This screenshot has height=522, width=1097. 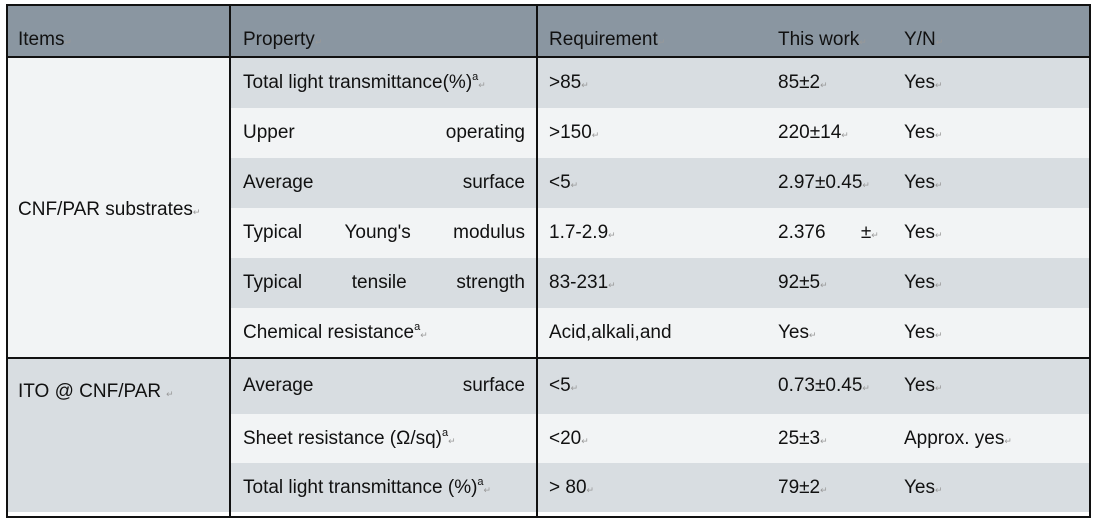 I want to click on group-label-text: CNF/PAR substrates, so click(x=105, y=209).